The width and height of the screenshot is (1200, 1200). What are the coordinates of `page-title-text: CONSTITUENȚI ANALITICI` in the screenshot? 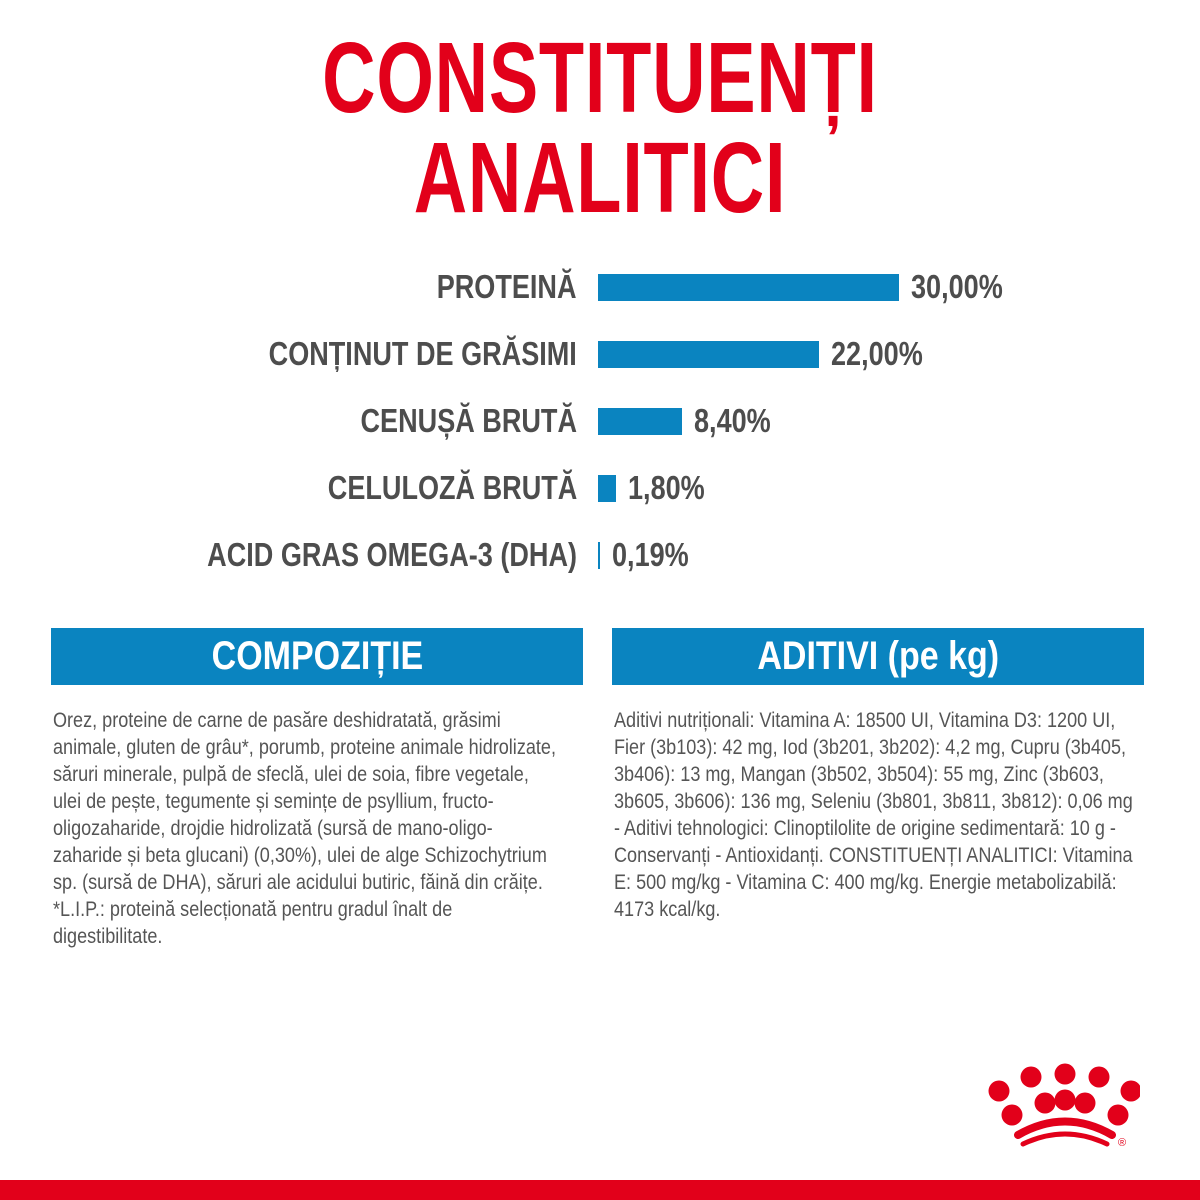 It's located at (600, 128).